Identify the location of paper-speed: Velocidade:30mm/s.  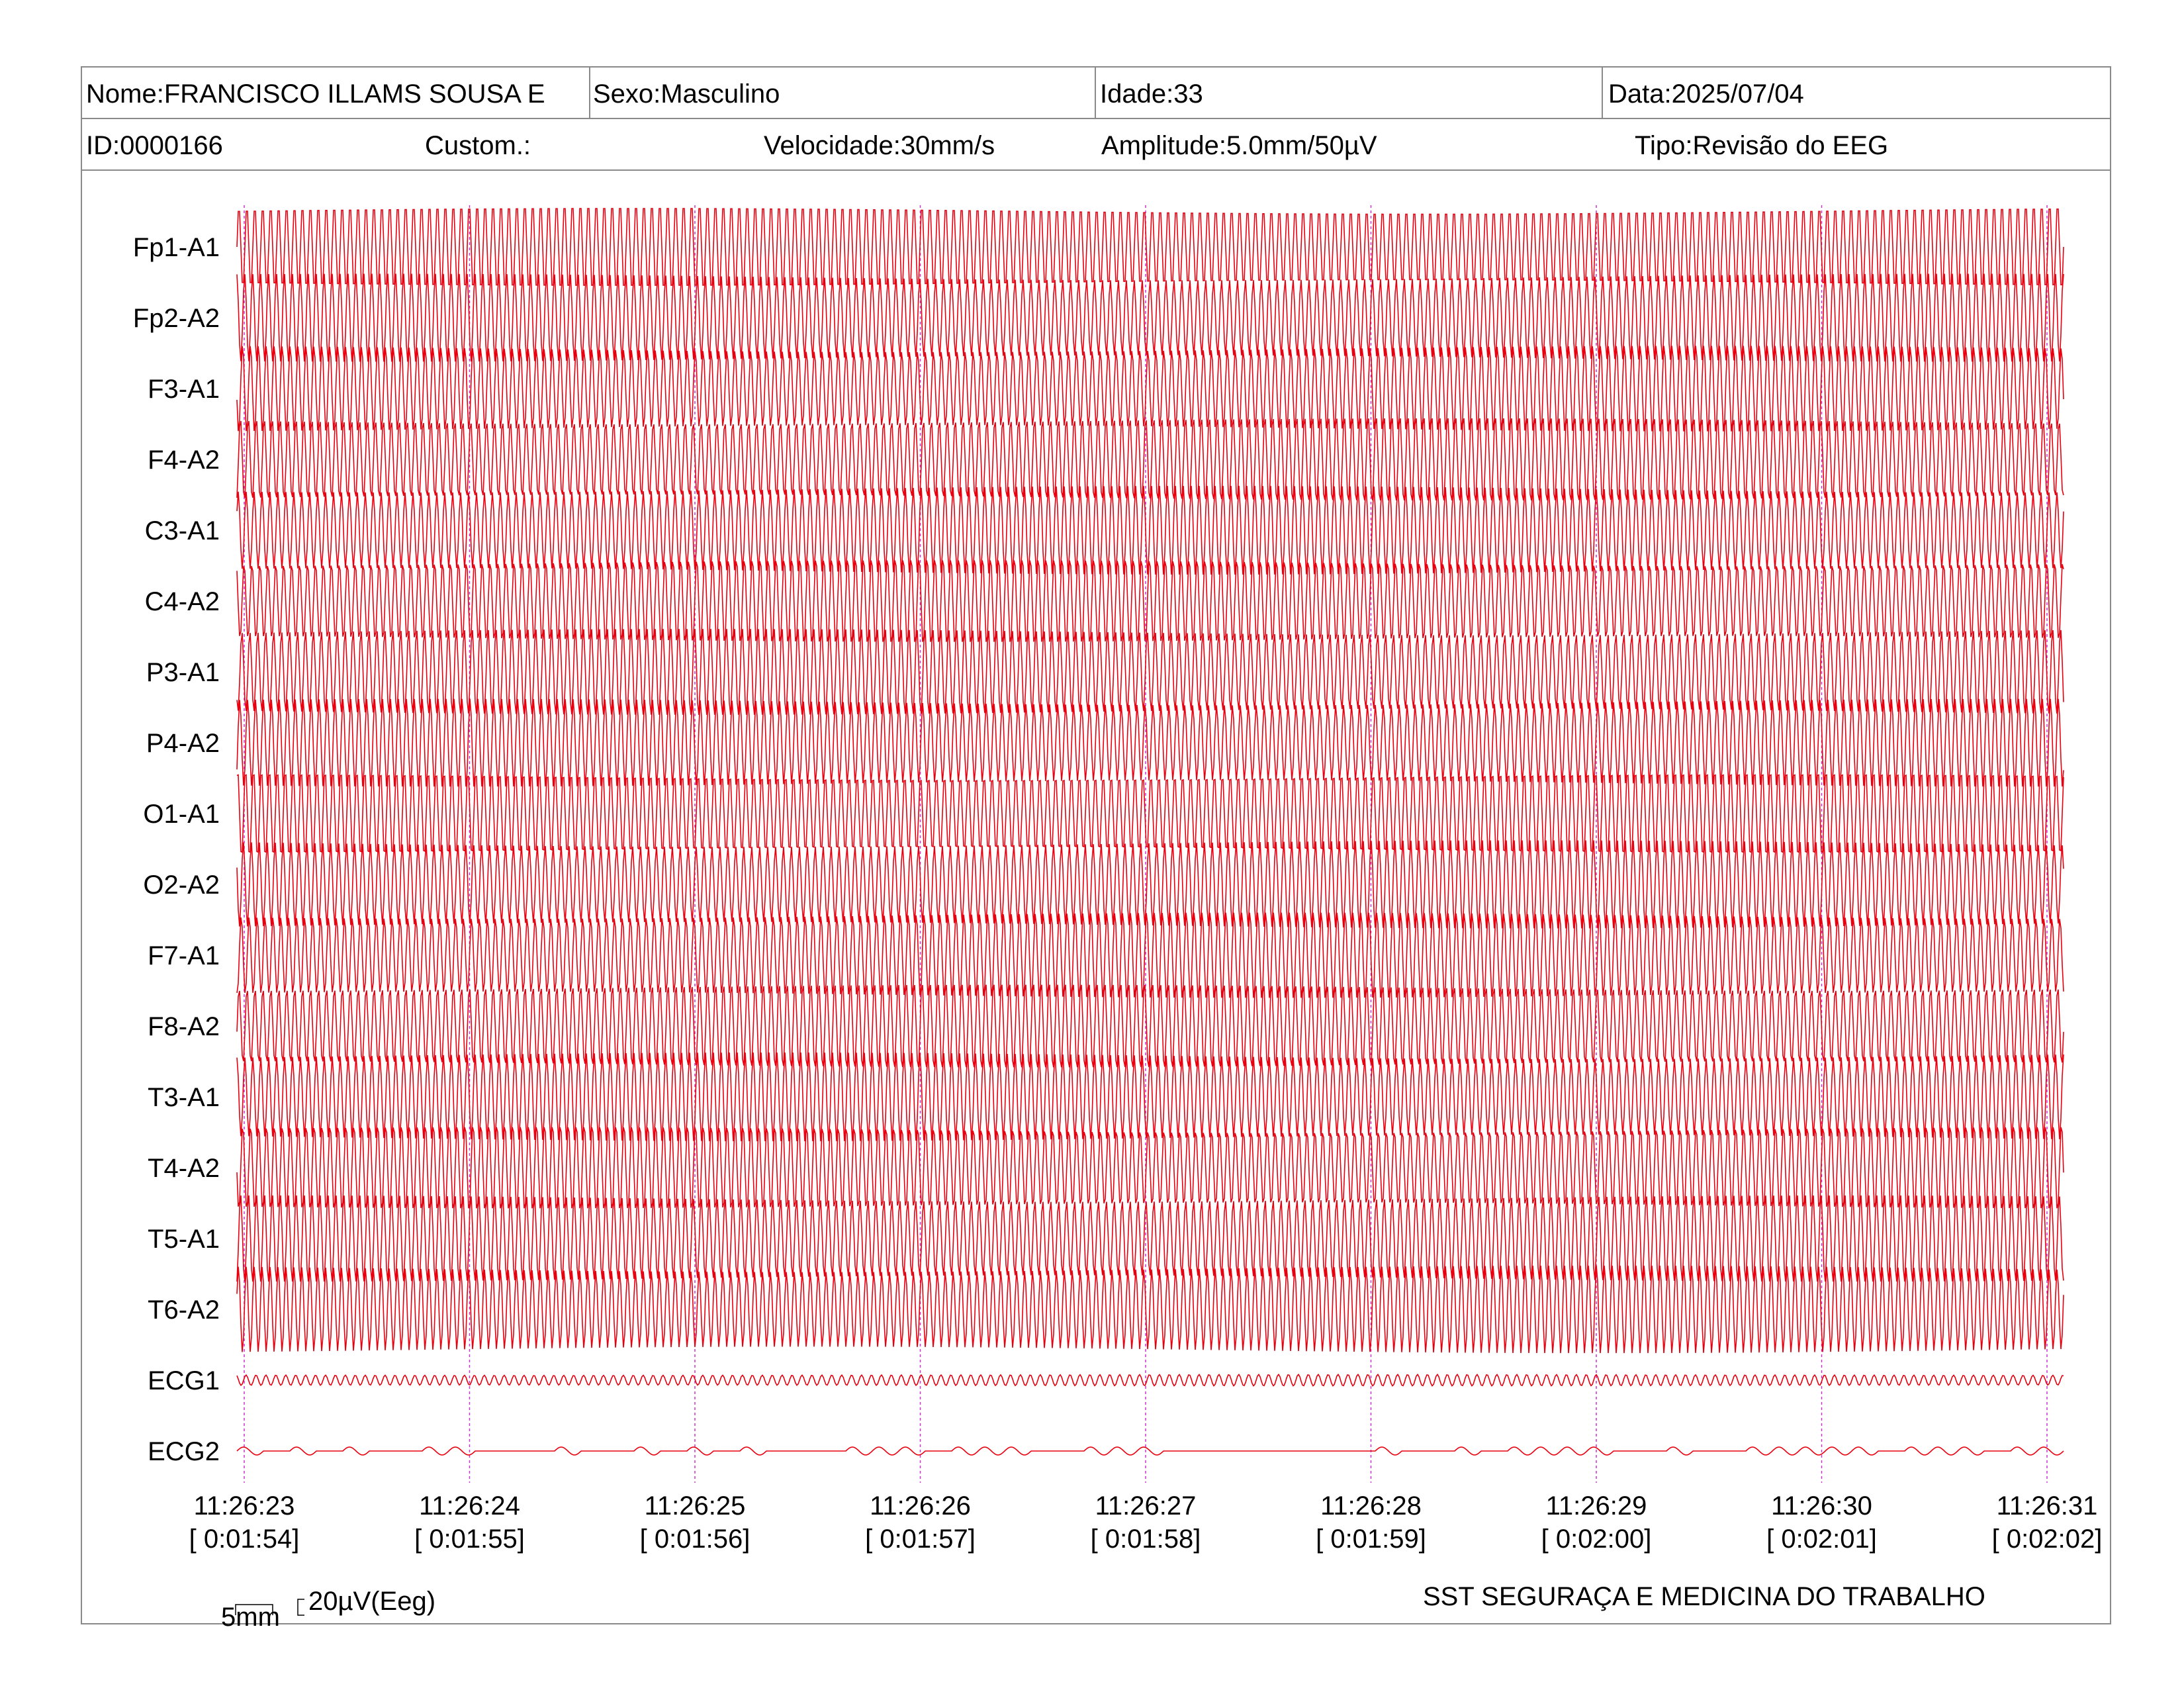
(879, 145).